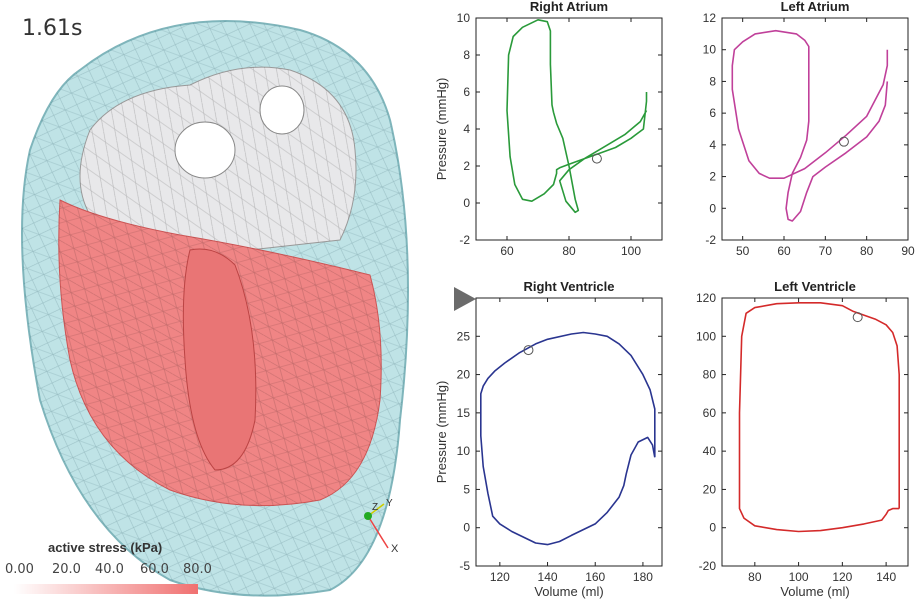 This screenshot has width=915, height=605. I want to click on colorbar-tick: 60.0, so click(154, 569).